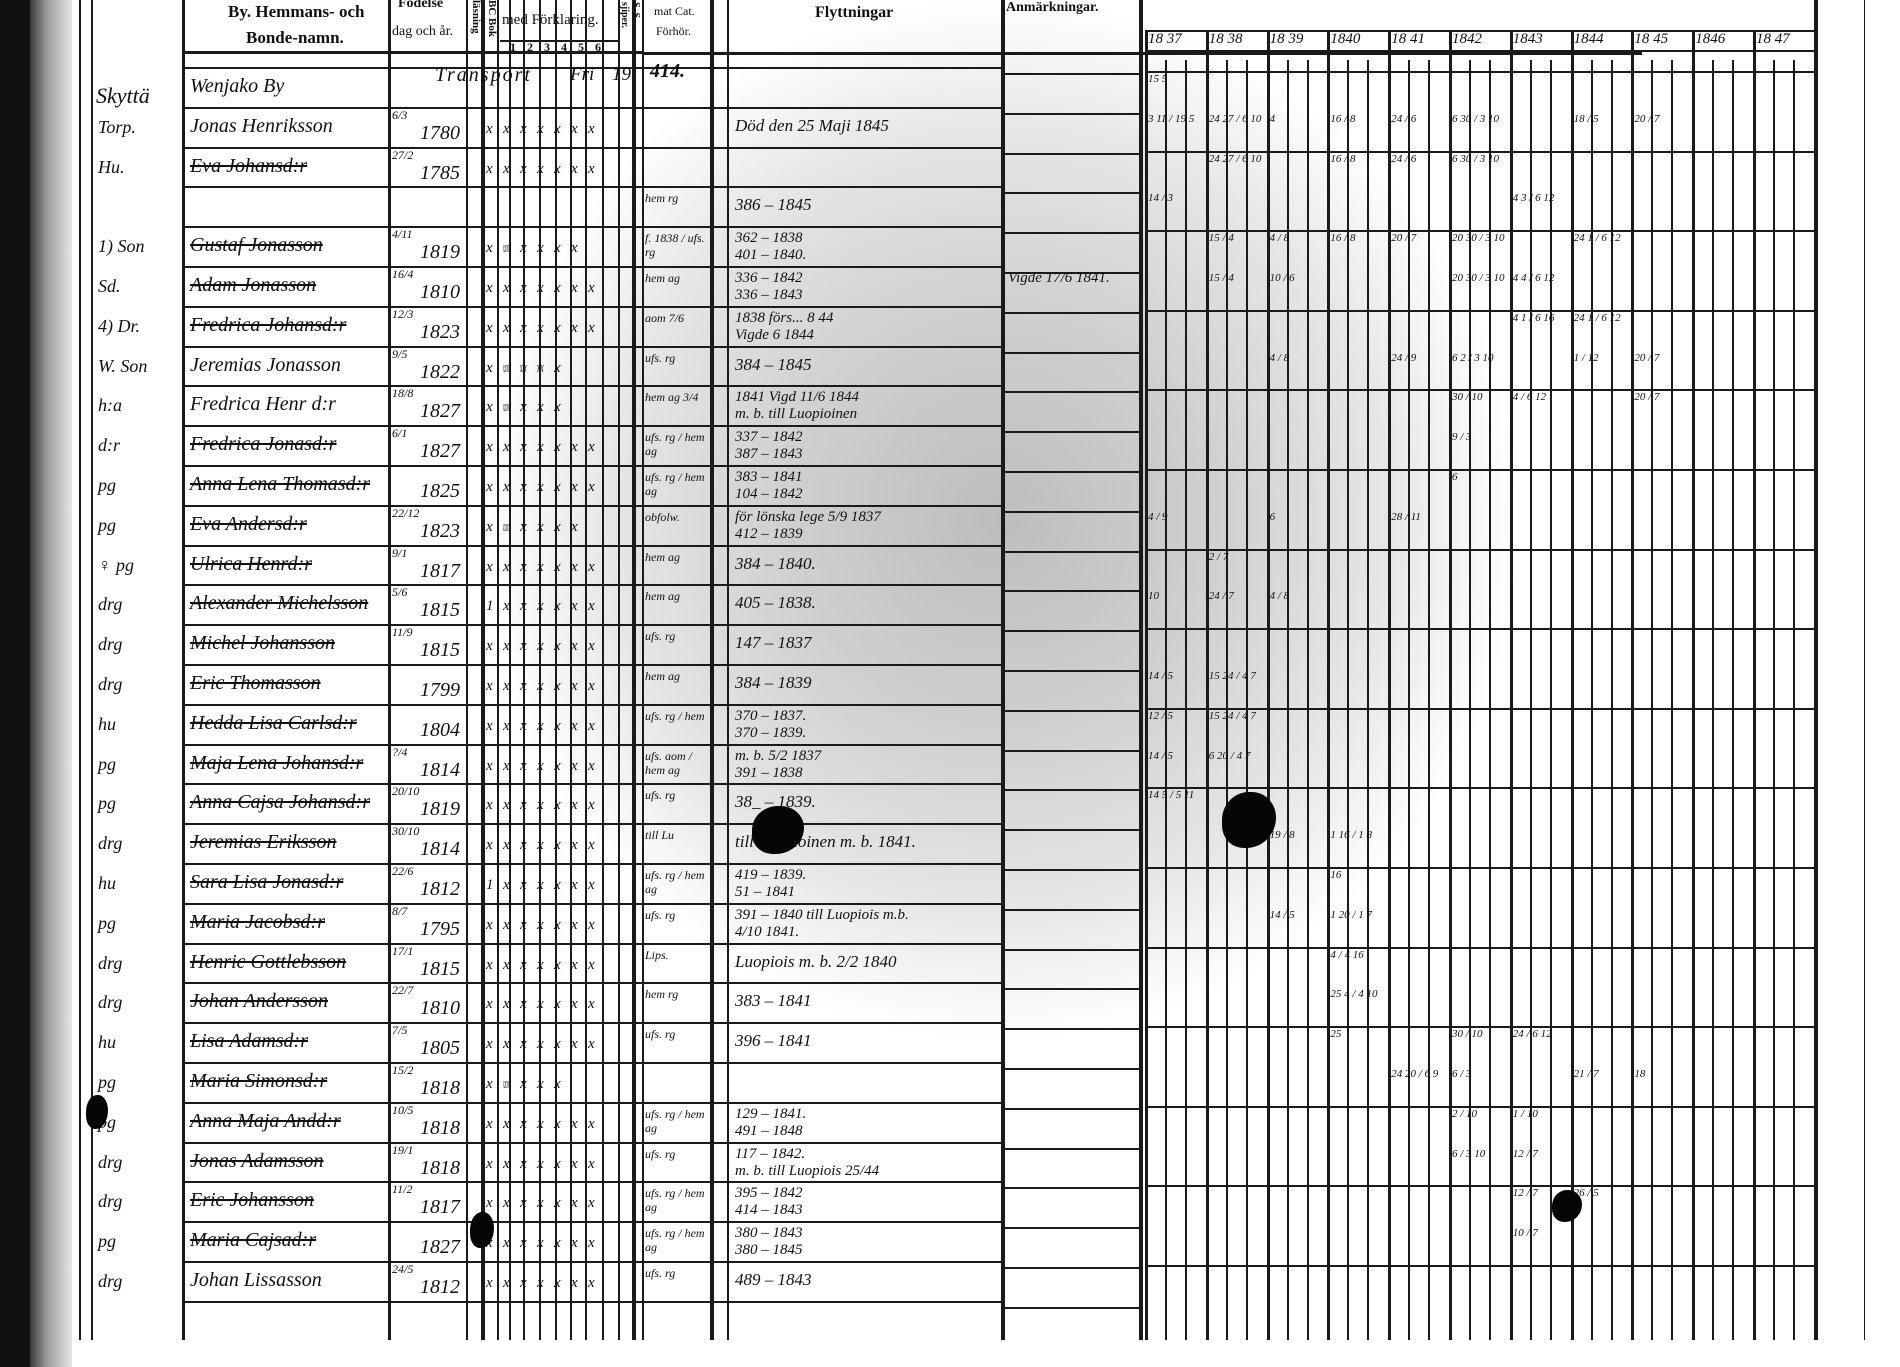  Describe the element at coordinates (440, 451) in the screenshot. I see `birth-year: 1827` at that location.